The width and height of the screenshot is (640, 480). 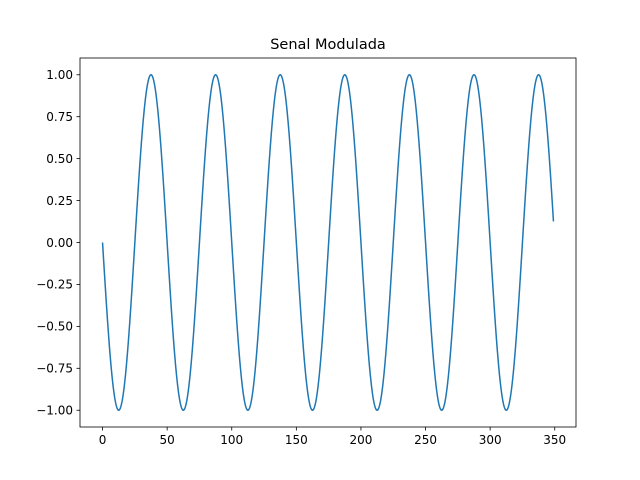 I want to click on y-axis: −1.00 −0.75 −0.50 −0.25 0.00 0.25 0.50 0.75 1.00, so click(x=58, y=243).